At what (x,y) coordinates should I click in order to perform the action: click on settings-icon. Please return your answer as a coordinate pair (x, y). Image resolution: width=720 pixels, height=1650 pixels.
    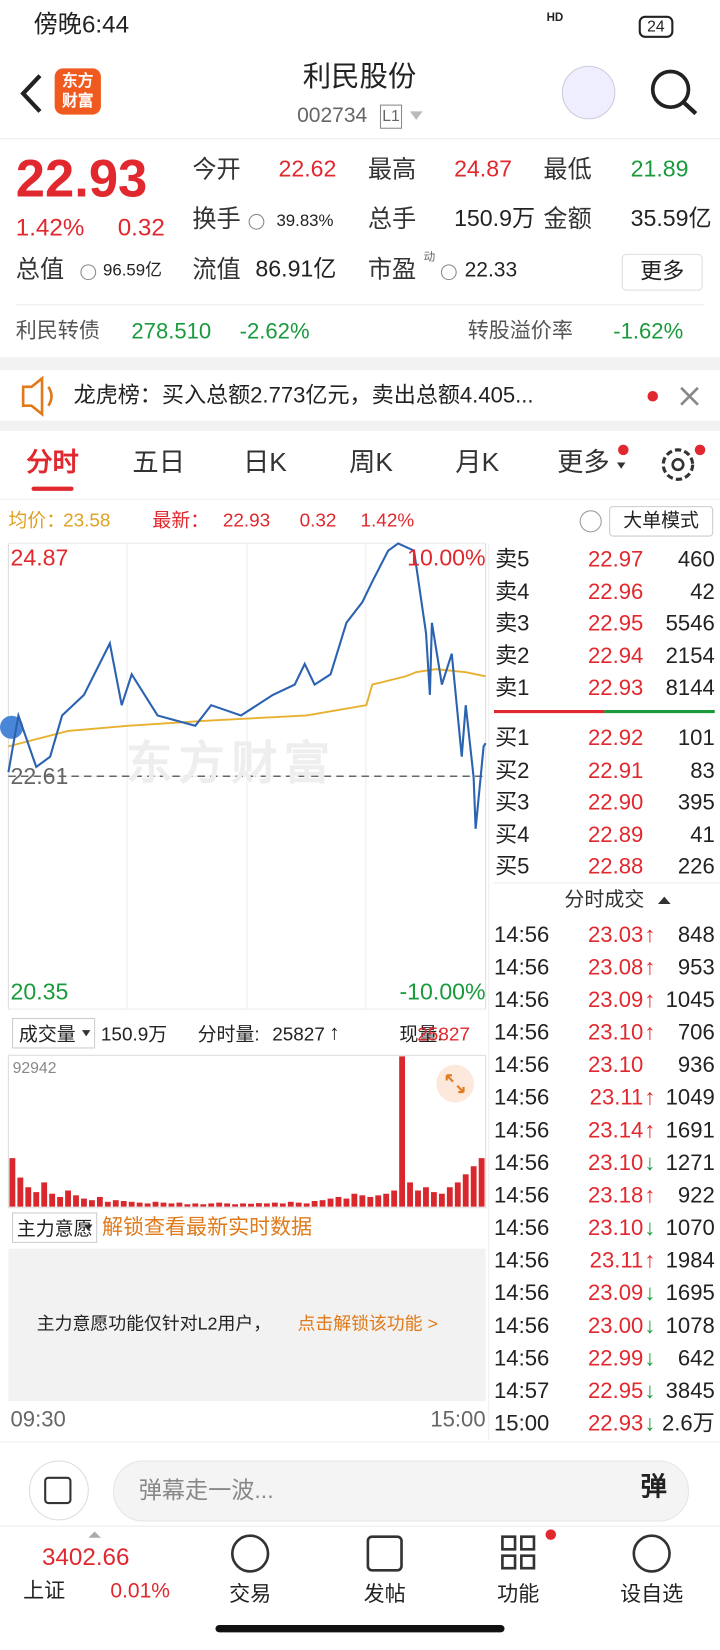
    Looking at the image, I should click on (678, 464).